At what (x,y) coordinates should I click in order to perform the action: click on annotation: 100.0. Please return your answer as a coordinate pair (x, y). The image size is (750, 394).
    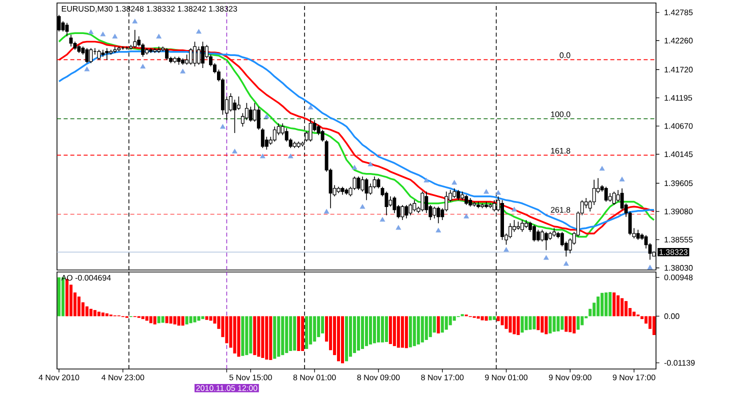
    Looking at the image, I should click on (560, 114).